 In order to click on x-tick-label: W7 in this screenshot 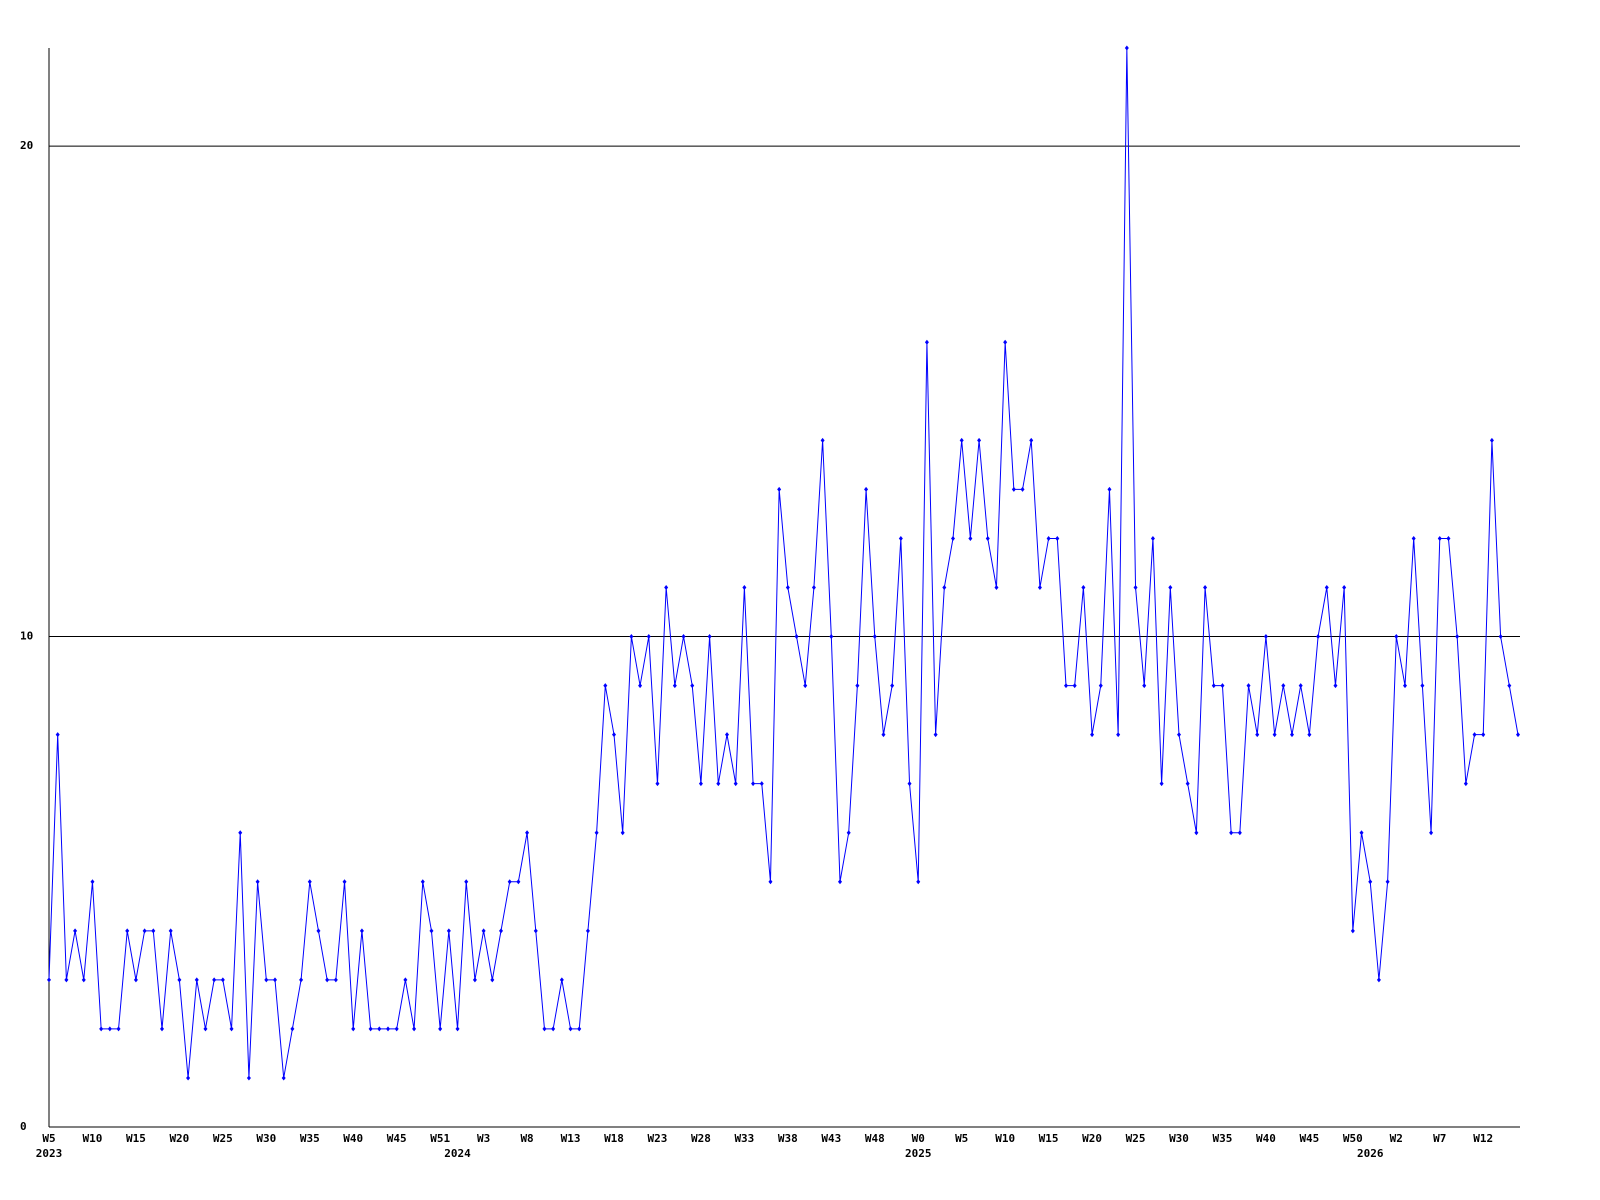, I will do `click(1439, 1138)`.